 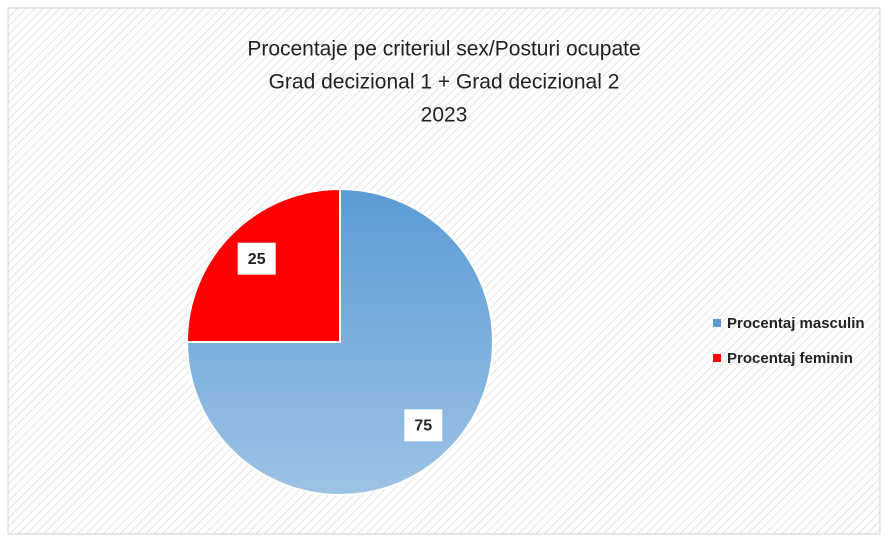 I want to click on legend-label: Procentaj masculin, so click(x=796, y=323).